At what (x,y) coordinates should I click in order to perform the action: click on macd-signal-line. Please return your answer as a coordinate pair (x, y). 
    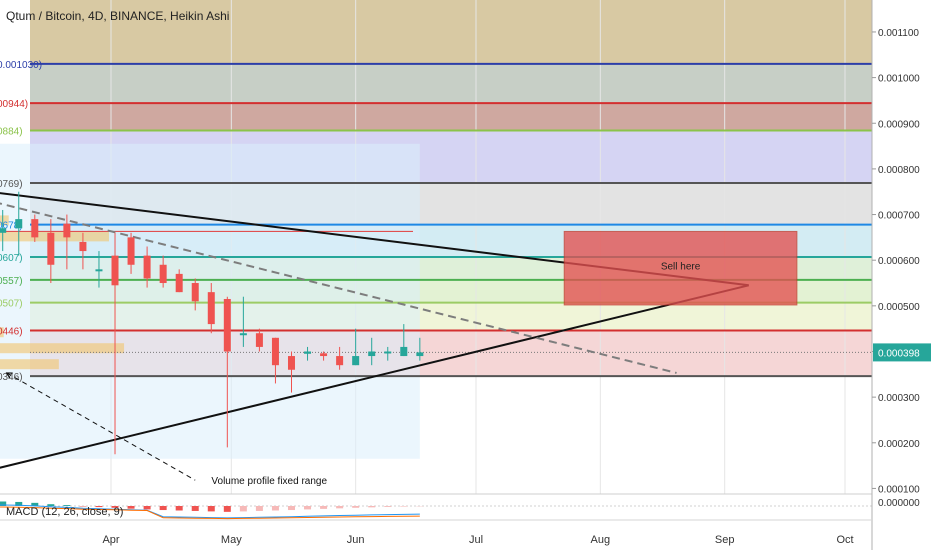
    Looking at the image, I should click on (210, 513).